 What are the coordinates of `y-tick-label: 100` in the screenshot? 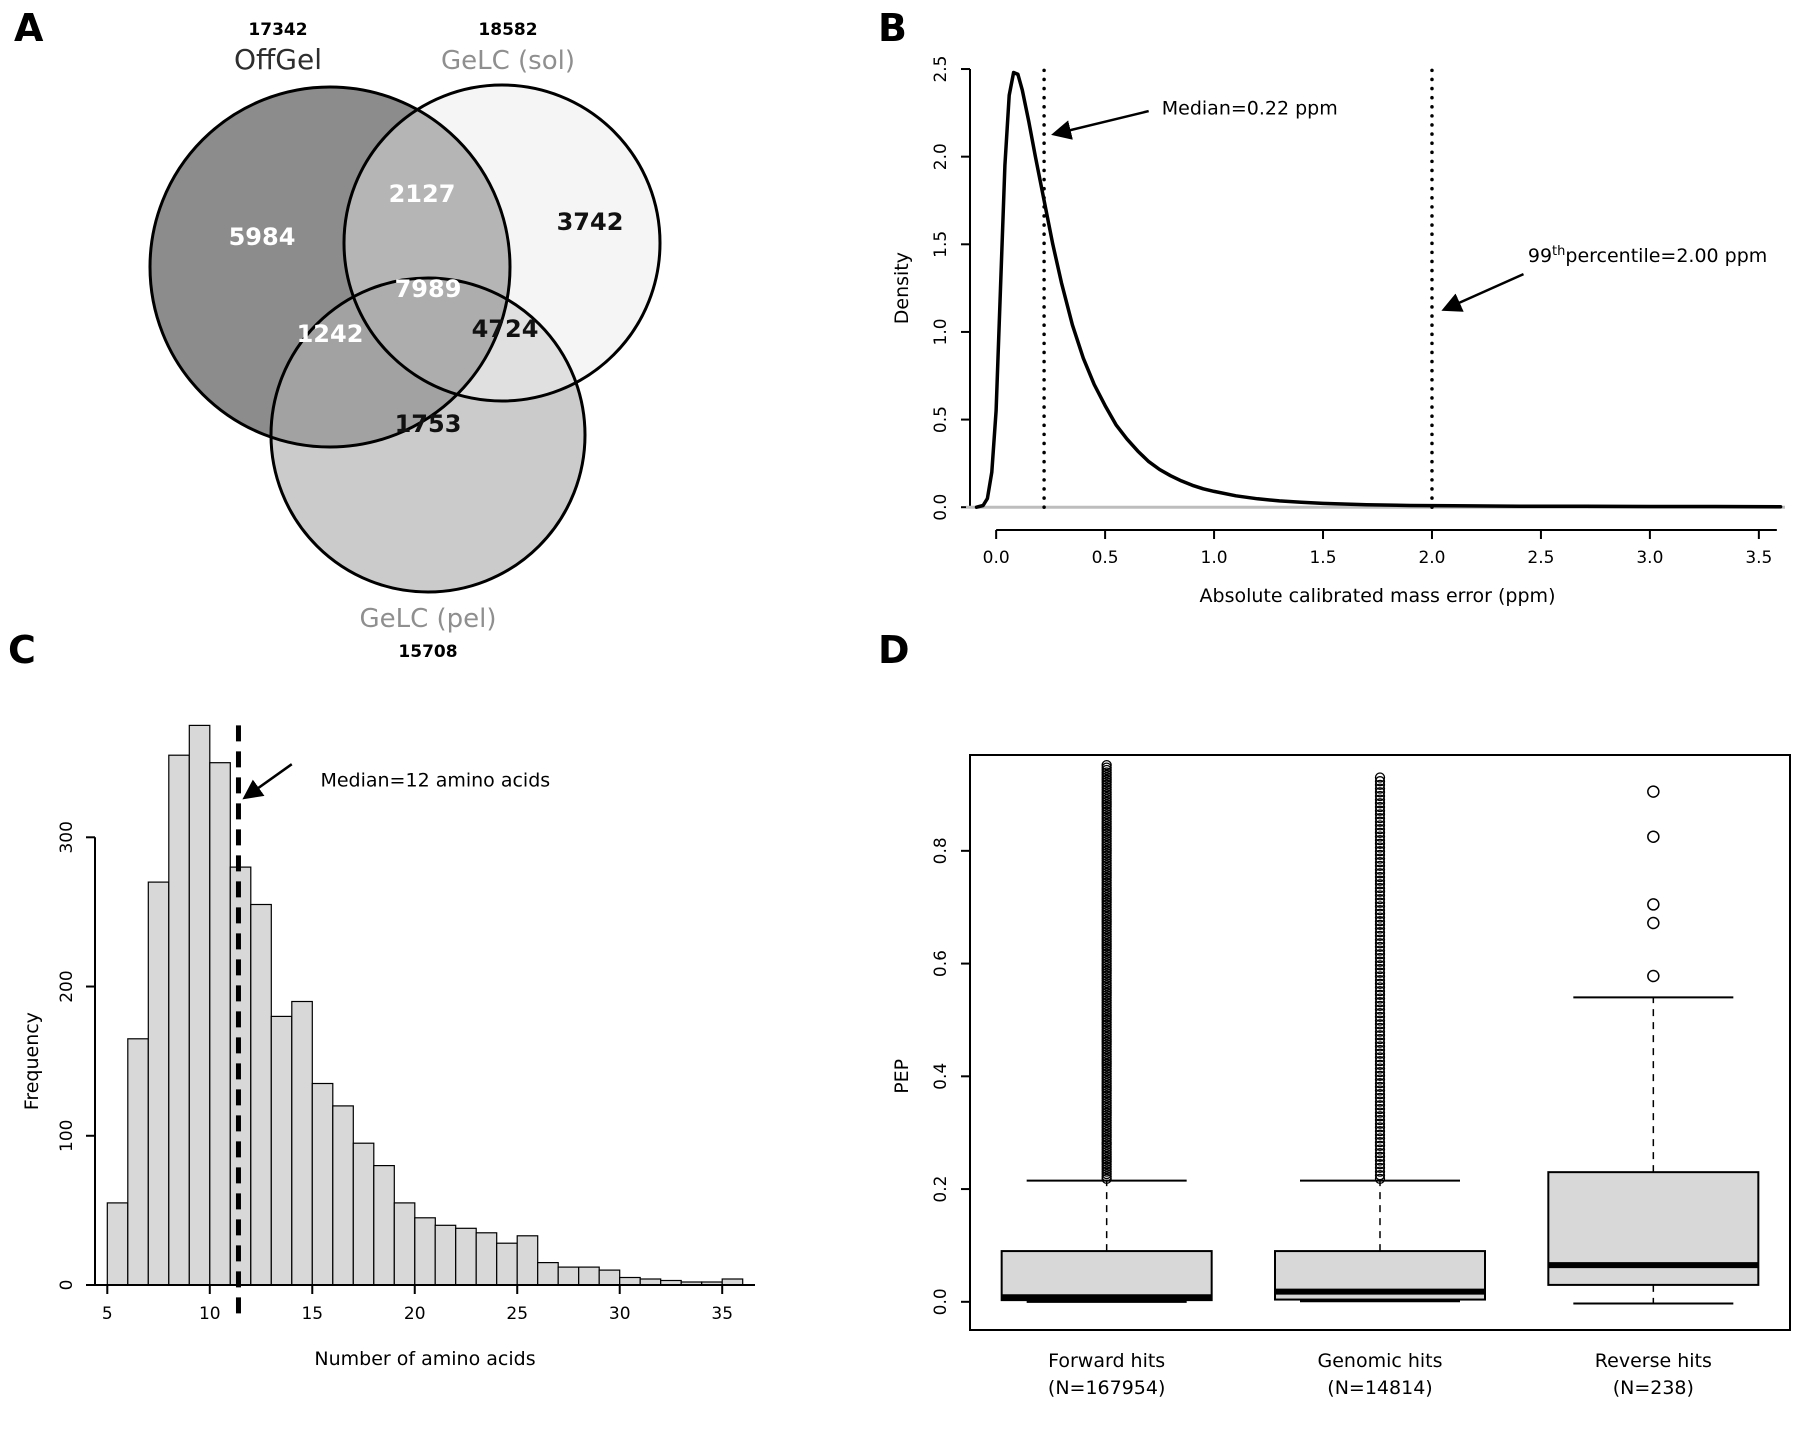 It's located at (67, 1136).